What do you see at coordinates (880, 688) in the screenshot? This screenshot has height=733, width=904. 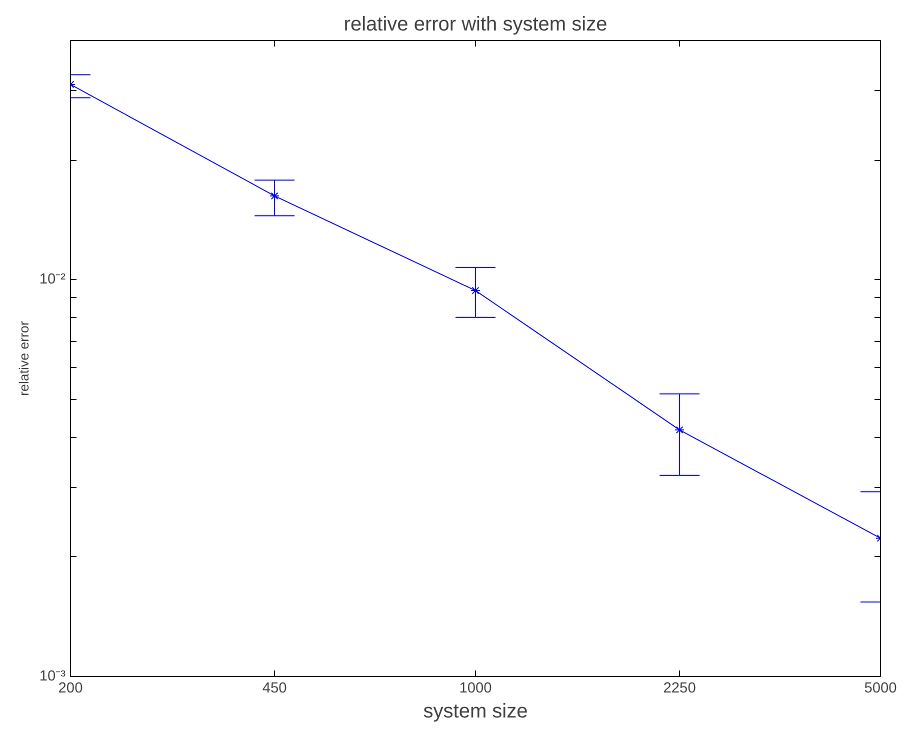 I see `x-tick-label: 5000` at bounding box center [880, 688].